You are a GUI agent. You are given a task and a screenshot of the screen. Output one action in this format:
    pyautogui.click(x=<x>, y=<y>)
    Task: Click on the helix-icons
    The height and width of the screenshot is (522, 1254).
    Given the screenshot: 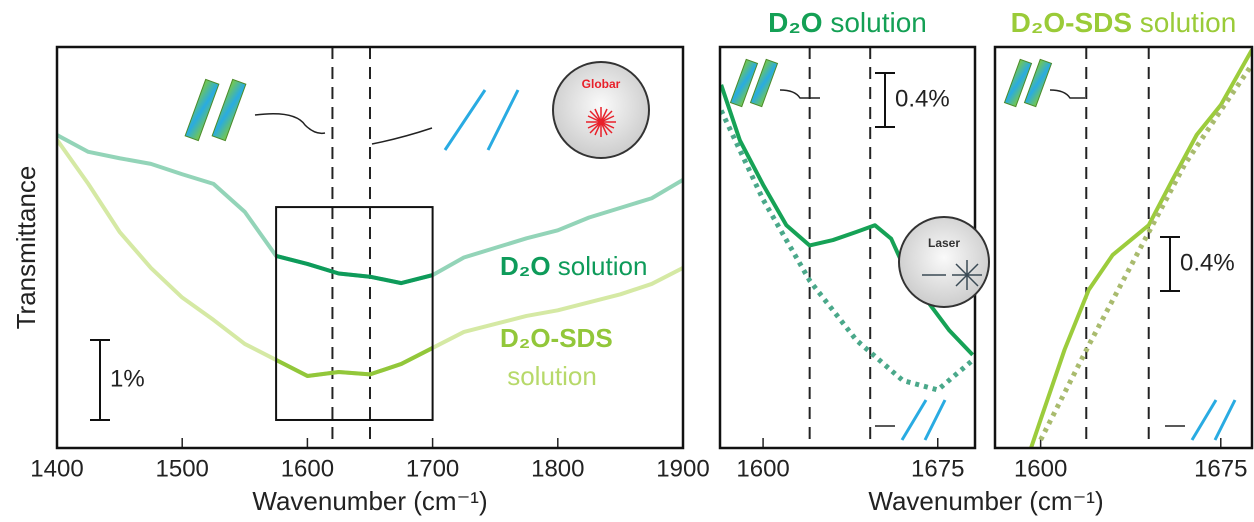 What is the action you would take?
    pyautogui.click(x=618, y=100)
    